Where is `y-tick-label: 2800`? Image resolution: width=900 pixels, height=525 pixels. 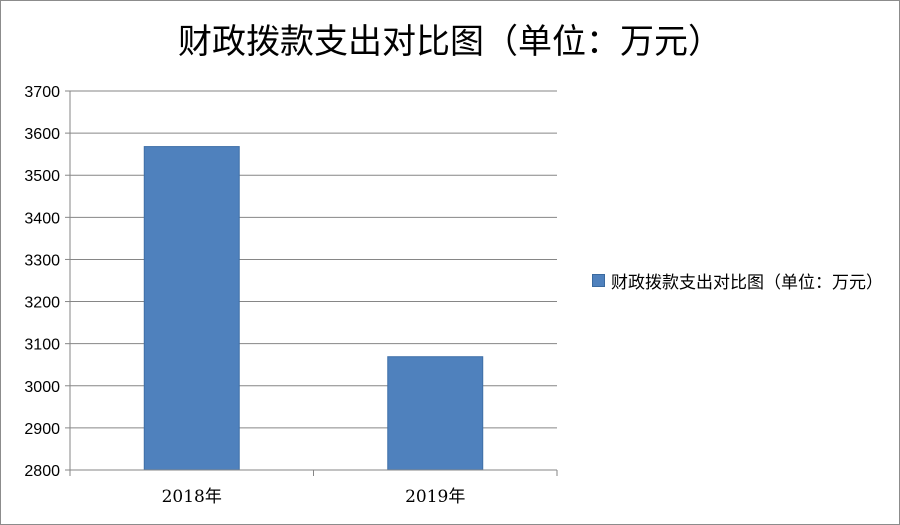
y-tick-label: 2800 is located at coordinates (42, 471).